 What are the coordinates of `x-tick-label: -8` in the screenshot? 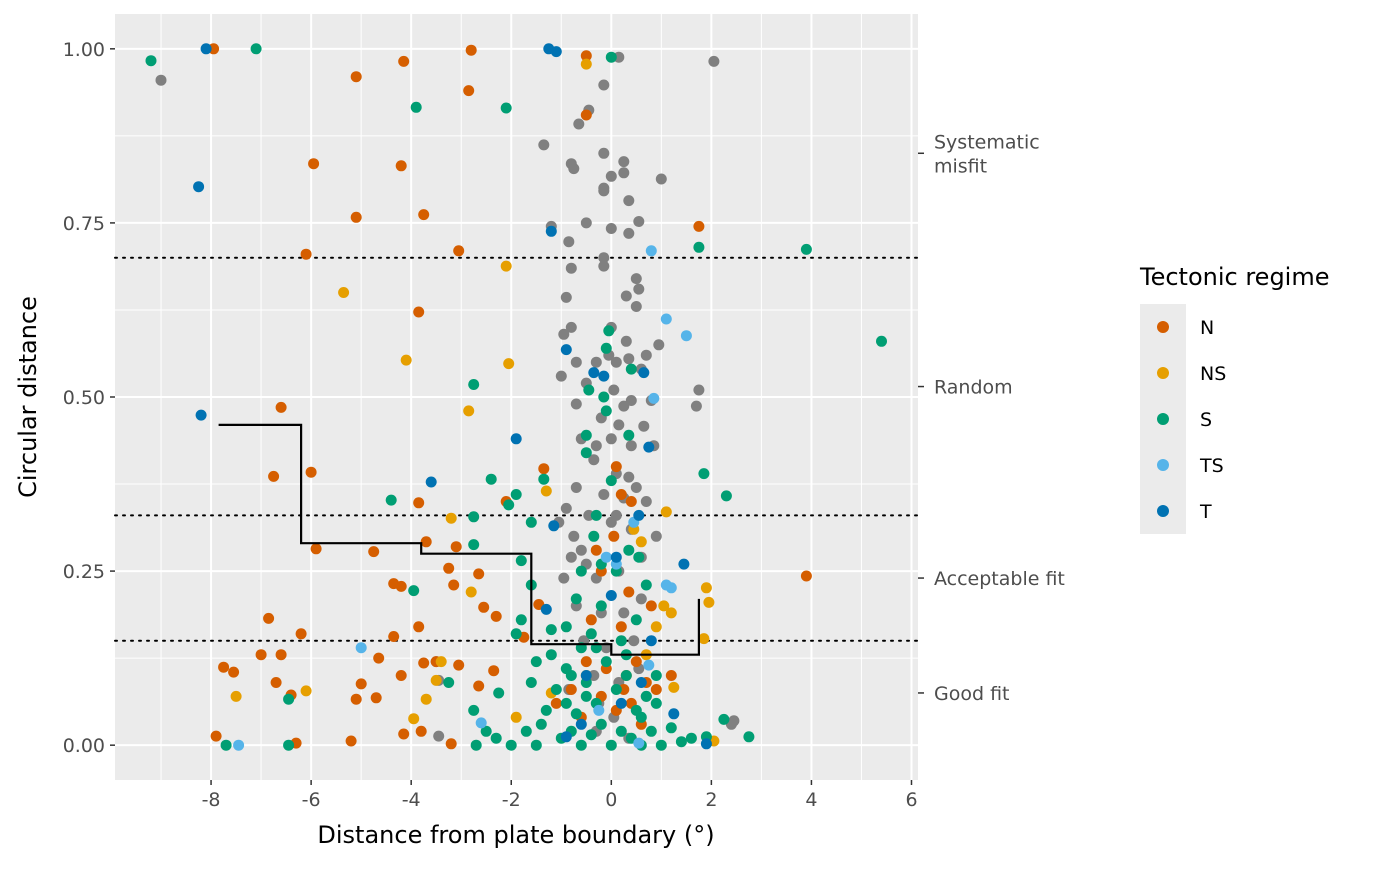 It's located at (211, 800).